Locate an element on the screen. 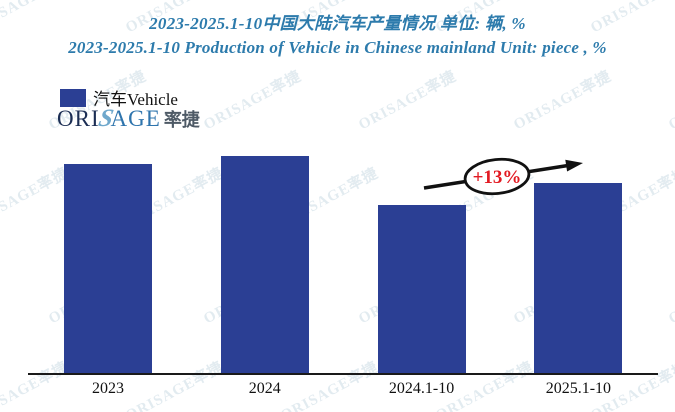 This screenshot has height=412, width=675. x-axis-label-2023: 2023 is located at coordinates (108, 388).